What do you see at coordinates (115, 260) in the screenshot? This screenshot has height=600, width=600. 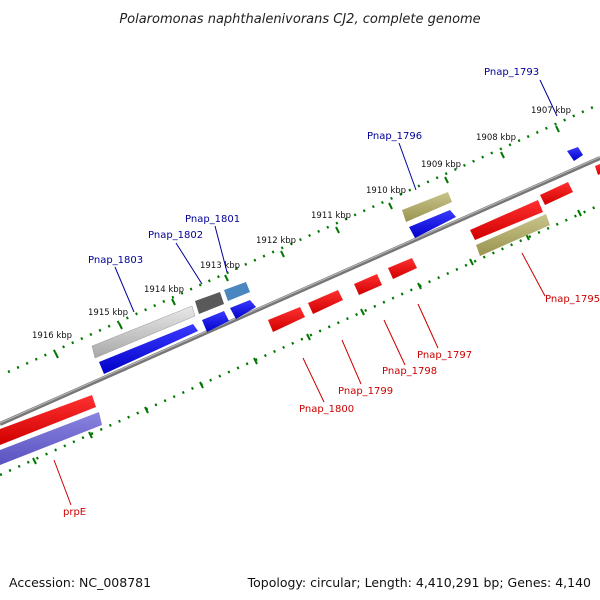 I see `gene-label-pnap-1803: Pnap_1803` at bounding box center [115, 260].